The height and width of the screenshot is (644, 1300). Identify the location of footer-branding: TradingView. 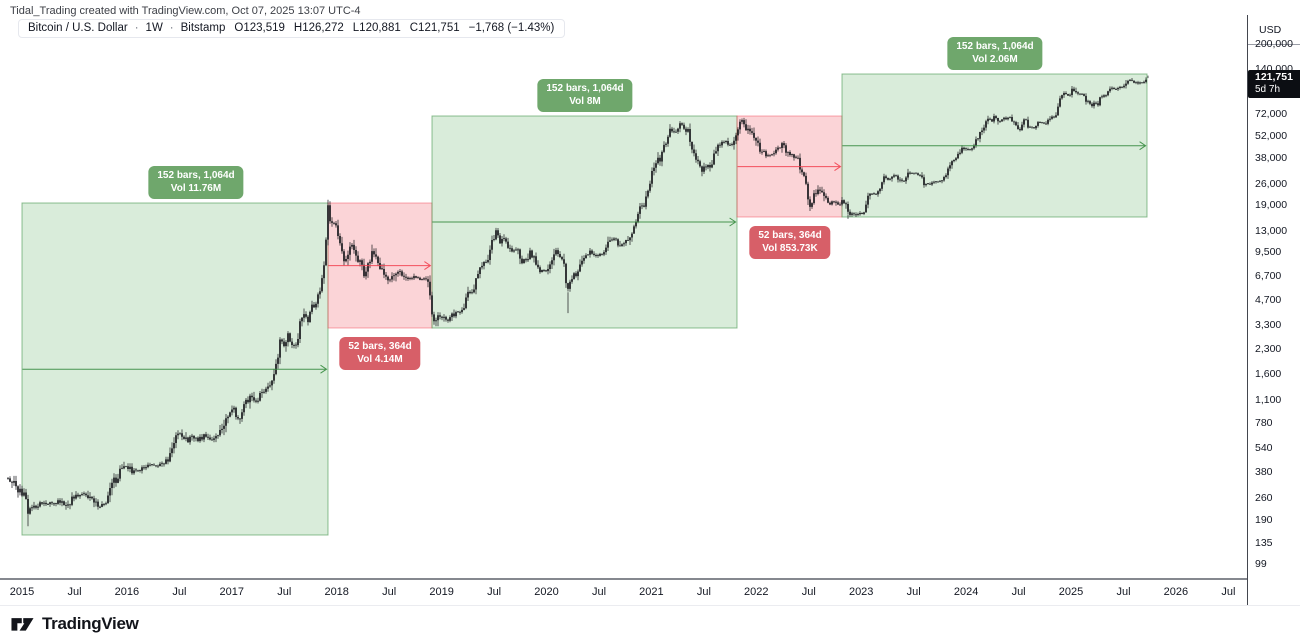
(74, 624).